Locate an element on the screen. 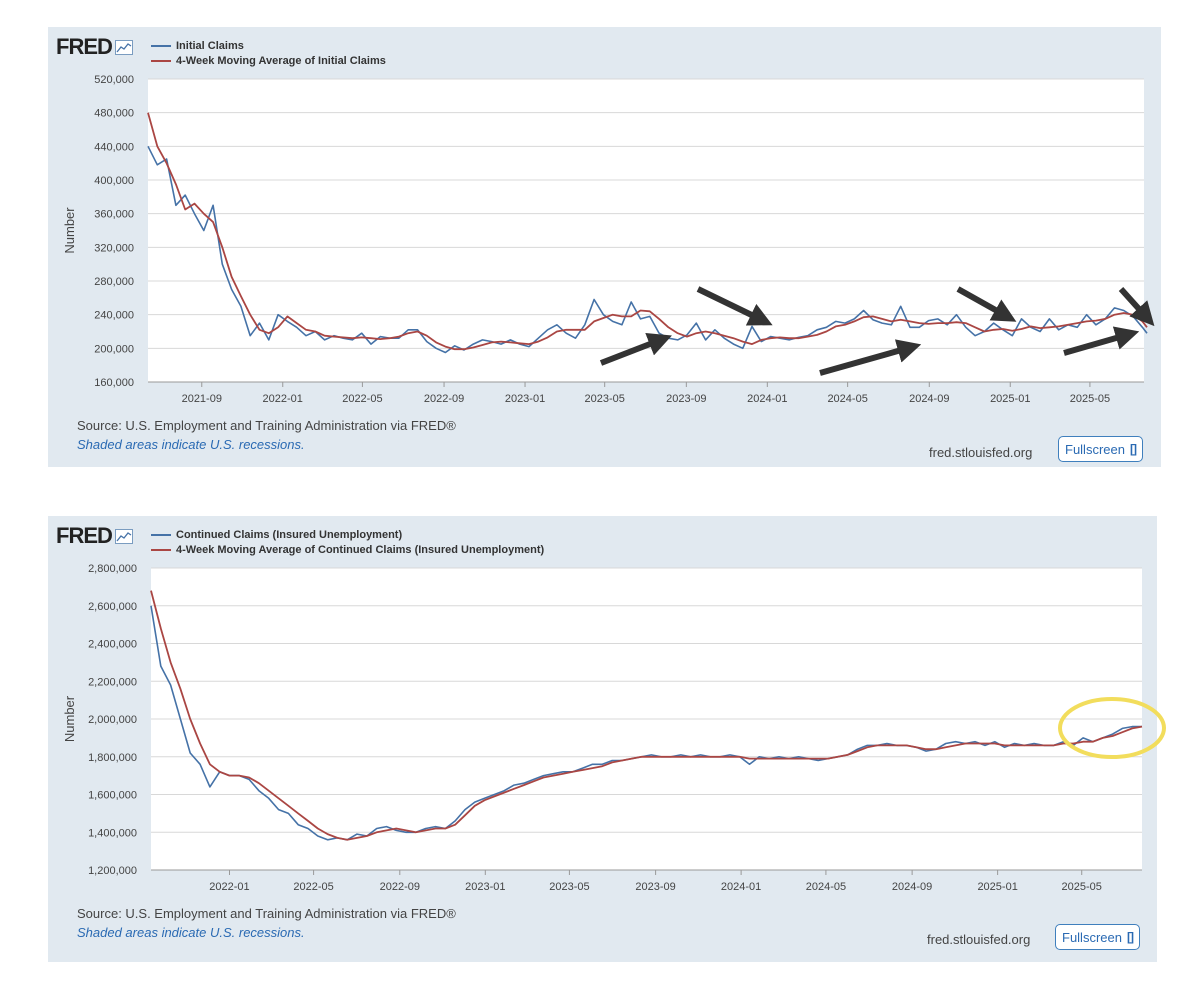 Image resolution: width=1200 pixels, height=993 pixels. legend-label: Initial Claims is located at coordinates (210, 45).